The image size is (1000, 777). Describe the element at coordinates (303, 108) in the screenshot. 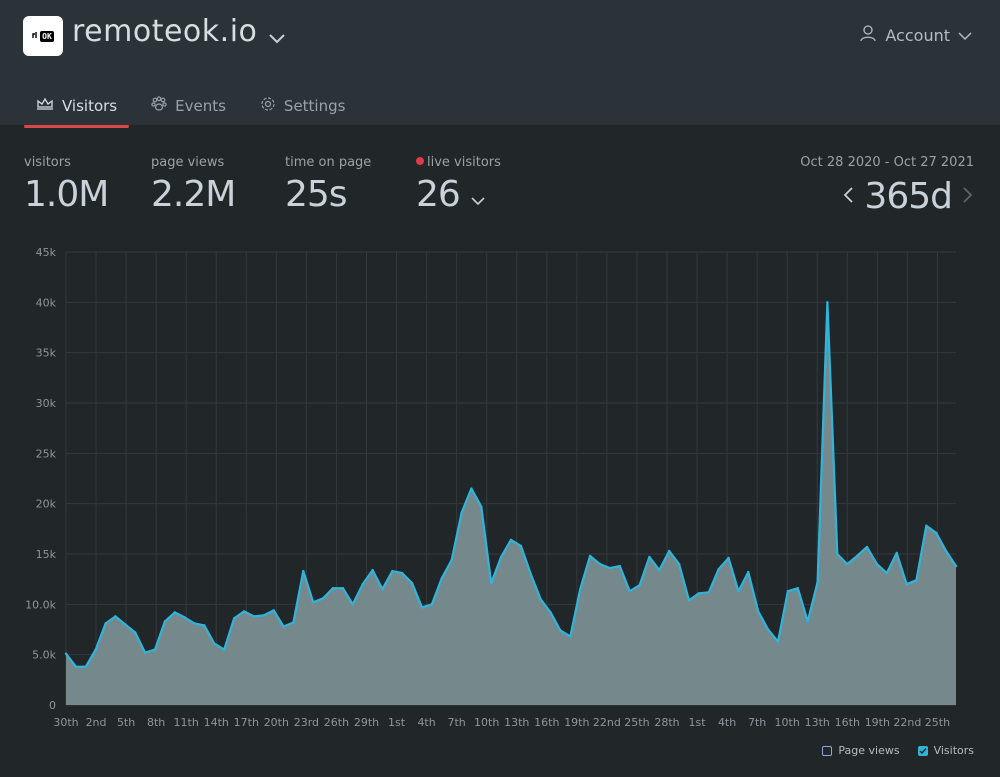

I see `tab-settings: Settings` at that location.